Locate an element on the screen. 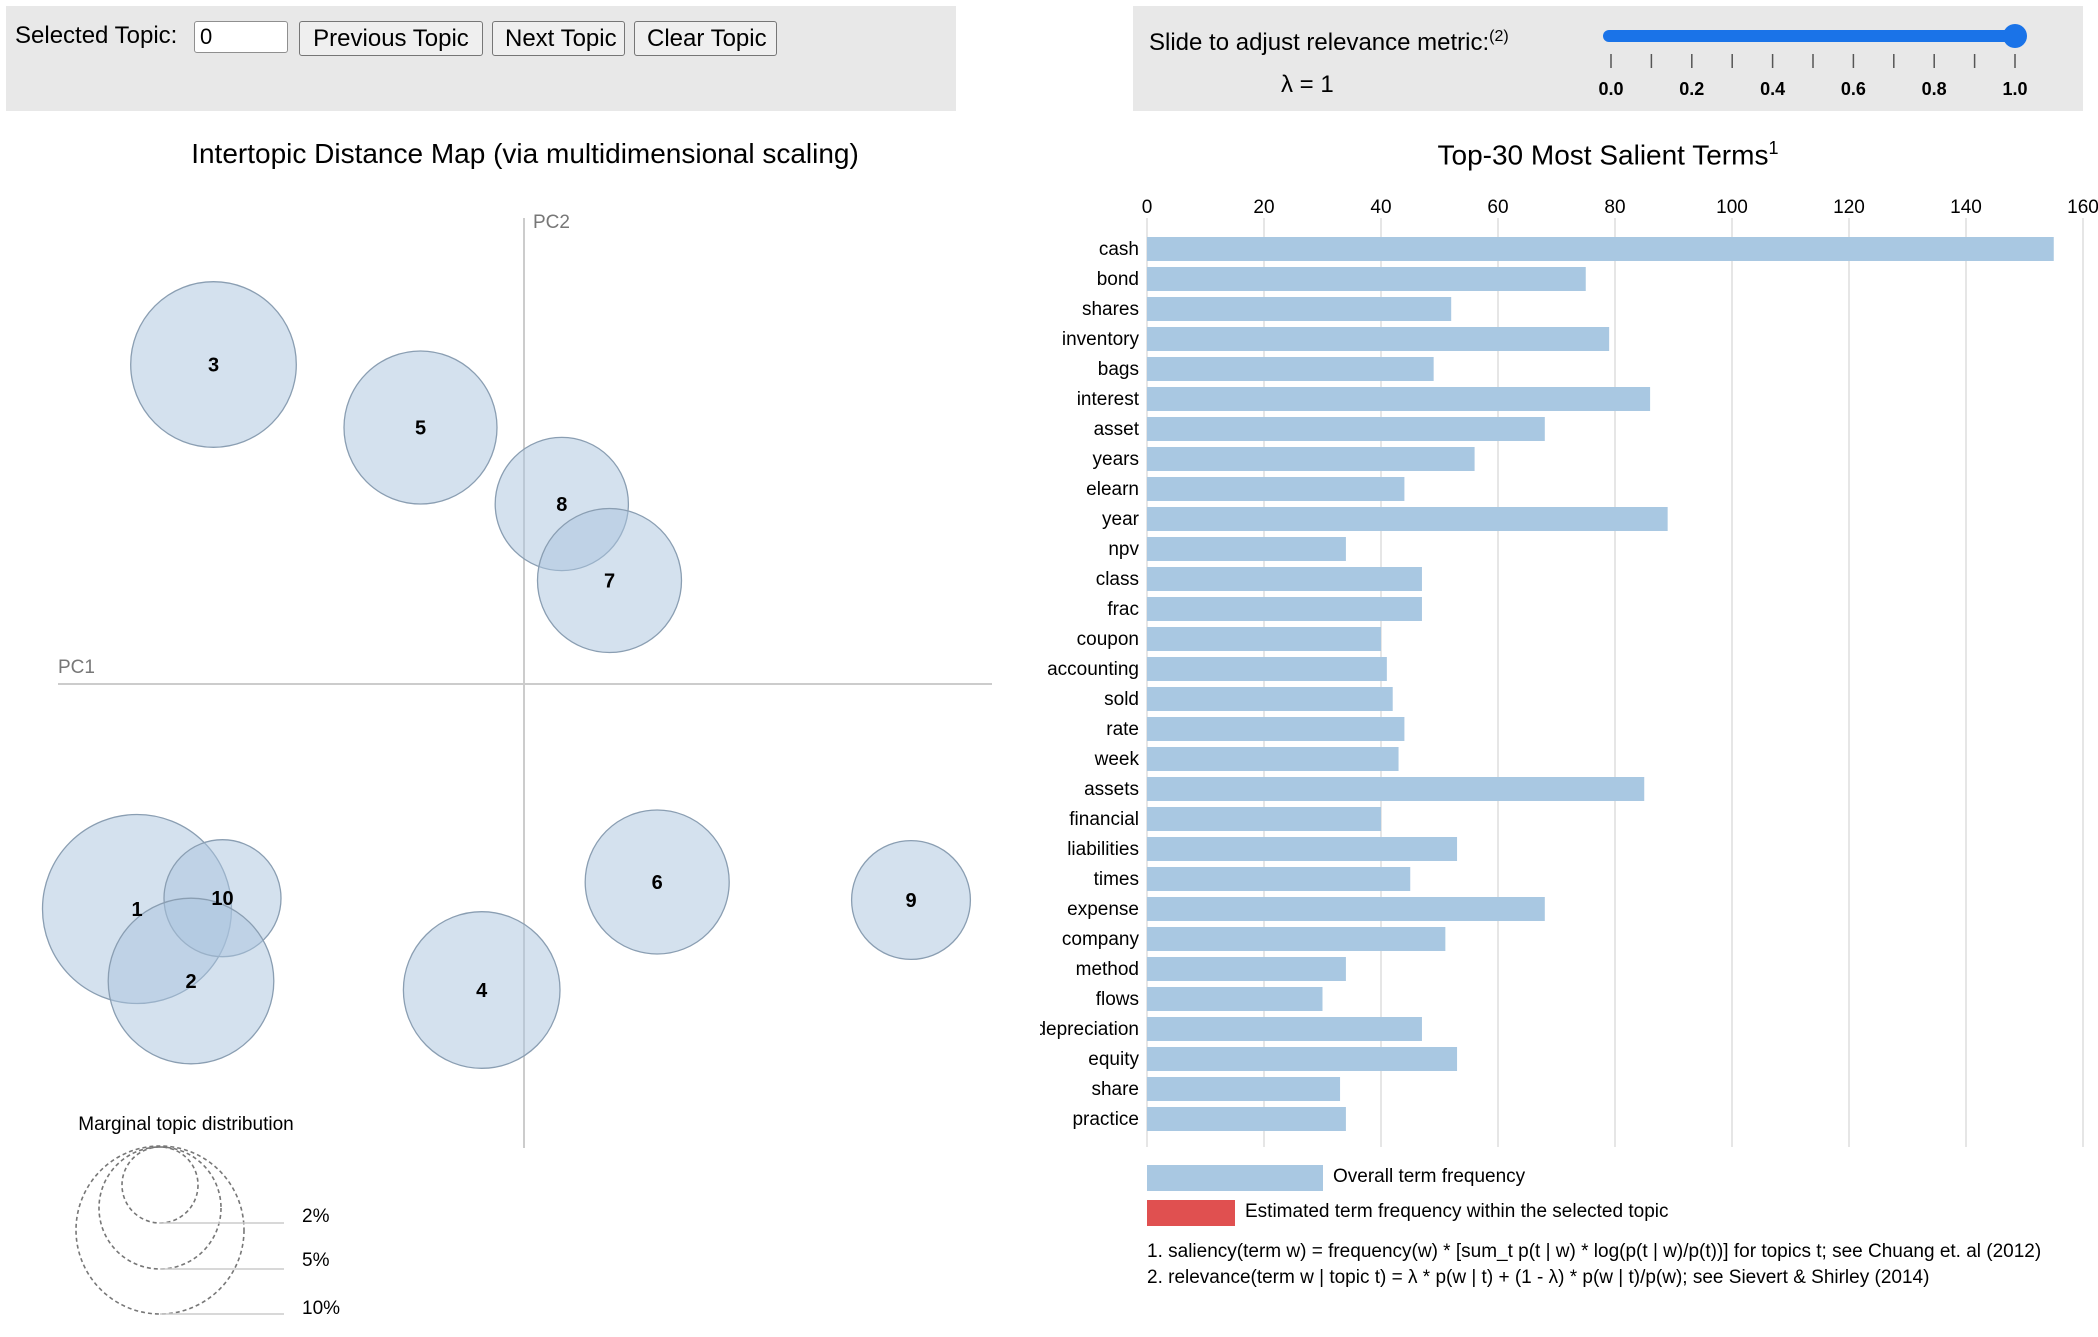  term-label-bond: bond is located at coordinates (1118, 279).